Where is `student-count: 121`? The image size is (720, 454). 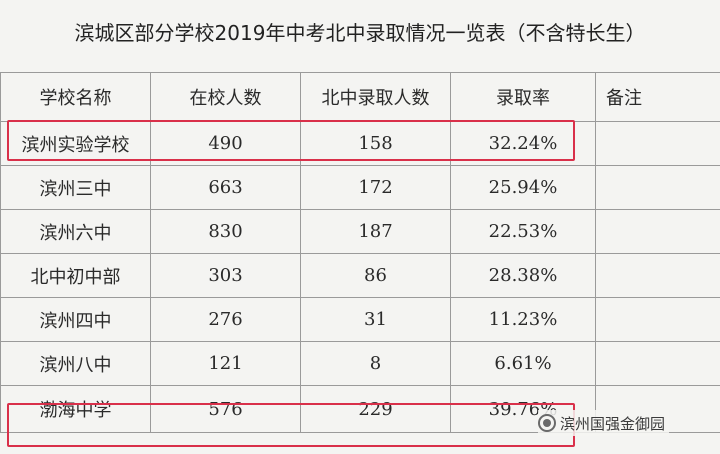
student-count: 121 is located at coordinates (225, 363).